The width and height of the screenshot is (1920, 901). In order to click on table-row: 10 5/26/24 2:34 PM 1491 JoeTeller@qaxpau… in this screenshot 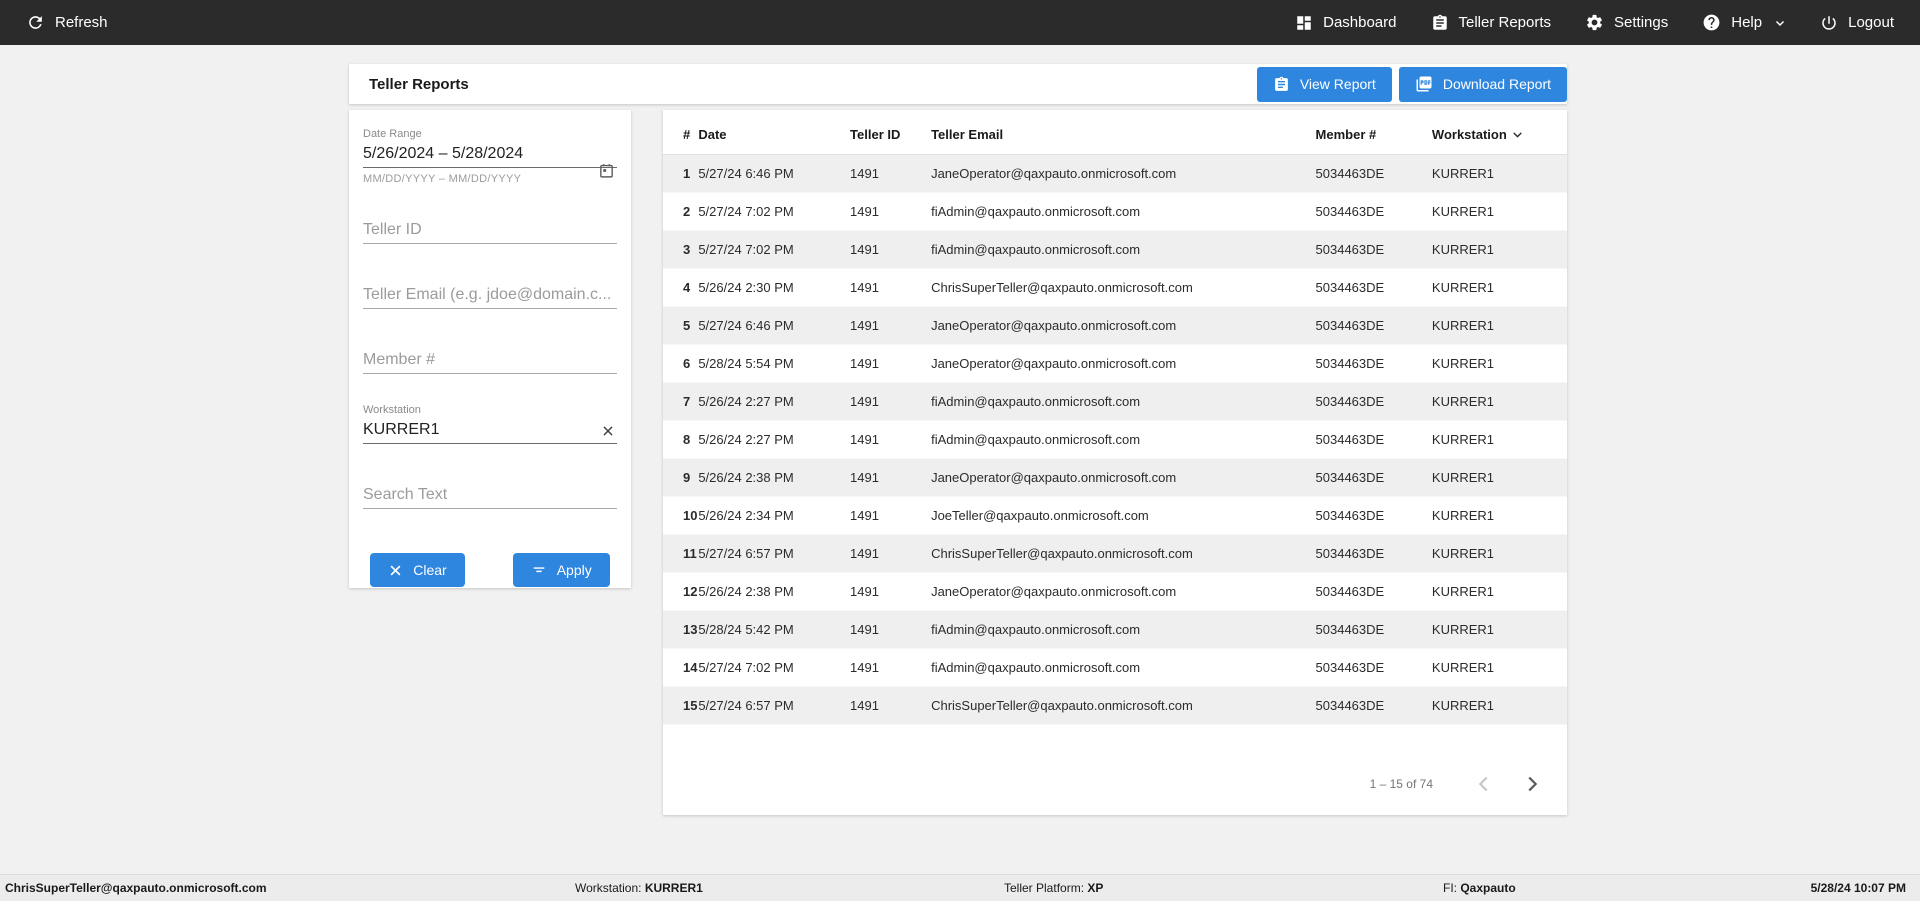, I will do `click(1115, 516)`.